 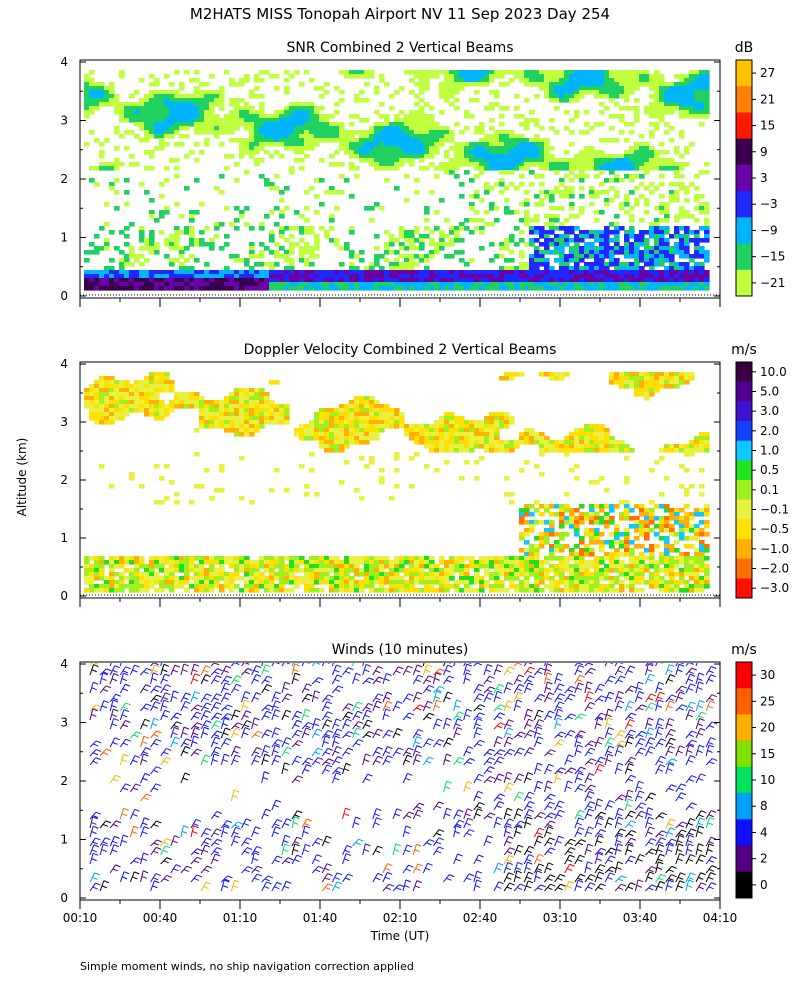 I want to click on colorbar-unit: dB, so click(x=744, y=48).